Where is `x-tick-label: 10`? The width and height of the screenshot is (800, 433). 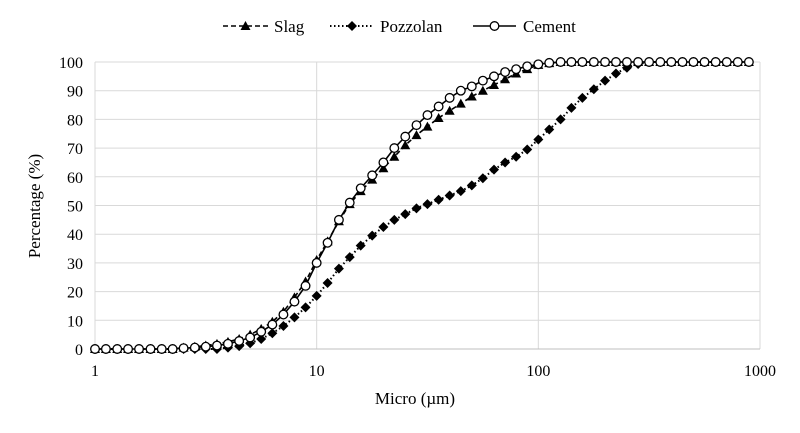 x-tick-label: 10 is located at coordinates (317, 371).